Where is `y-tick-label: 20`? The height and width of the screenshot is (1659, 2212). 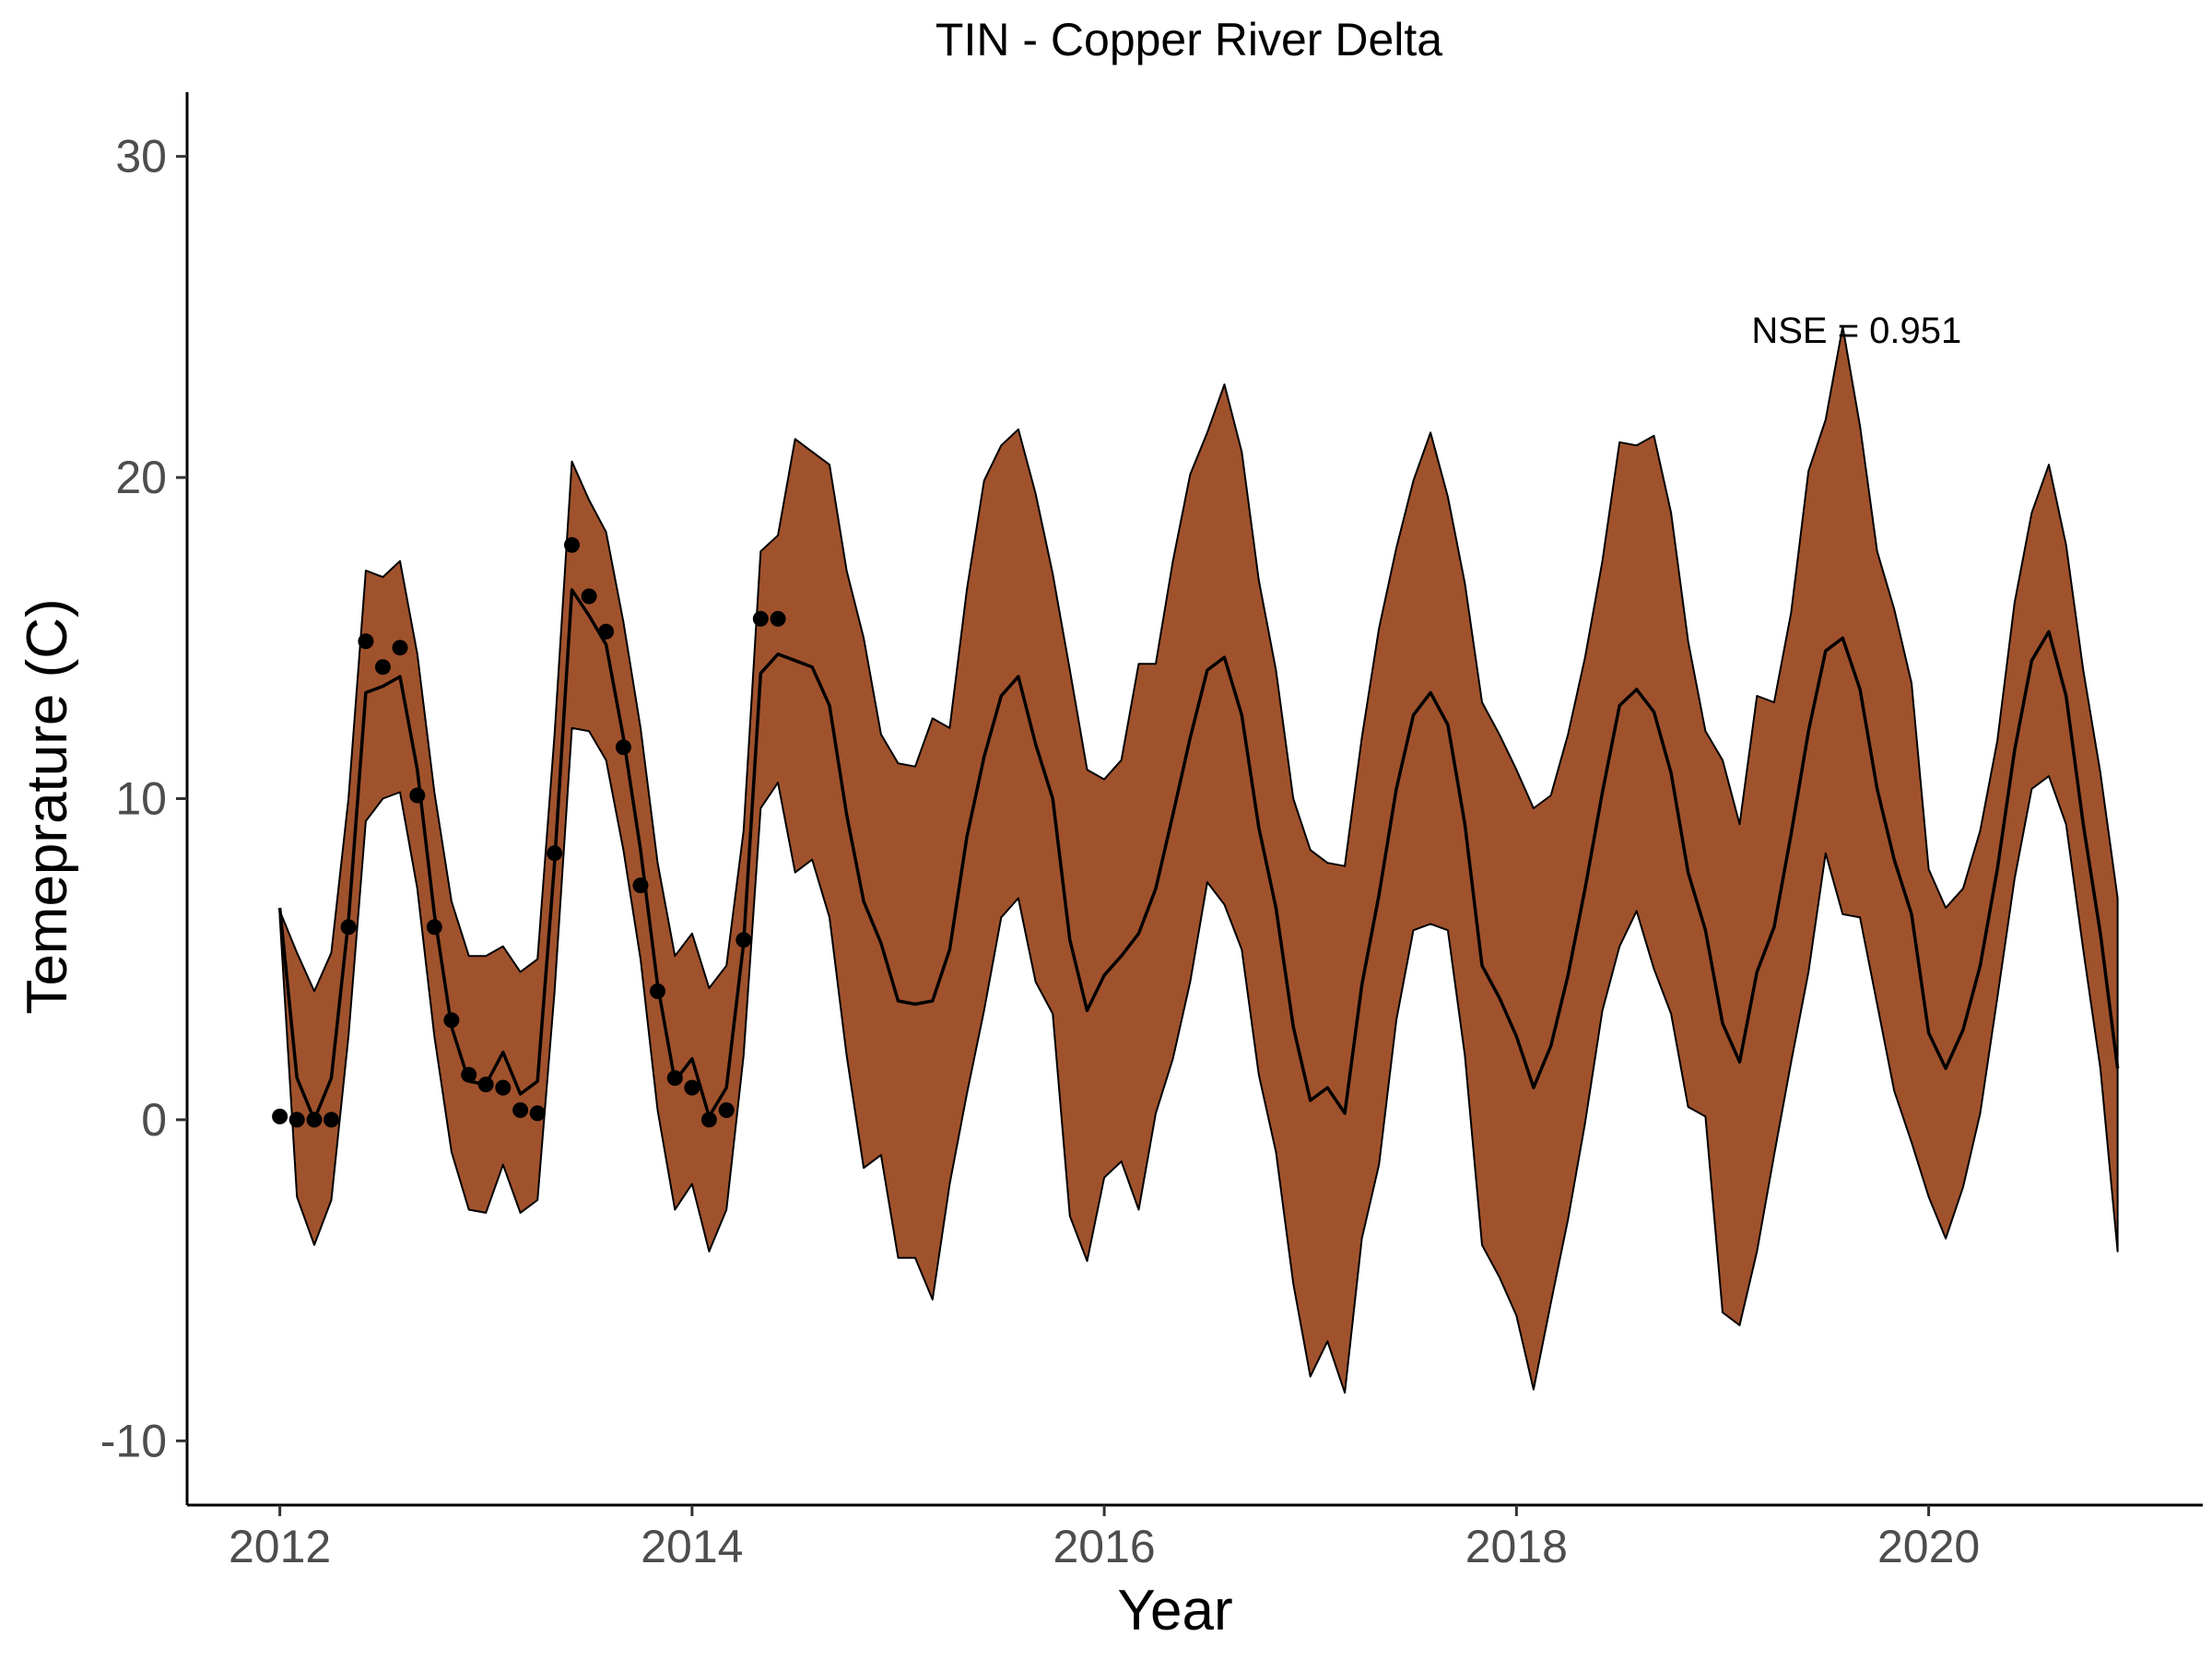
y-tick-label: 20 is located at coordinates (141, 477).